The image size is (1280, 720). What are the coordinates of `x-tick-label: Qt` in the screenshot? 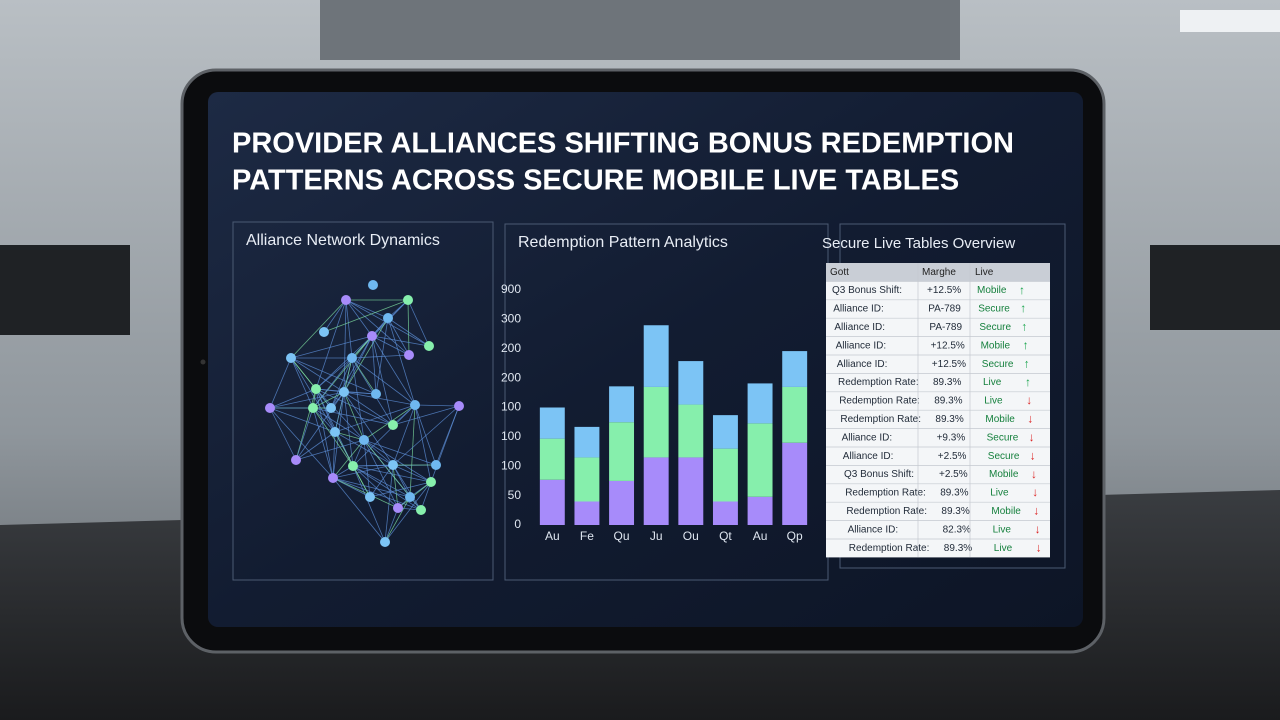 It's located at (725, 536).